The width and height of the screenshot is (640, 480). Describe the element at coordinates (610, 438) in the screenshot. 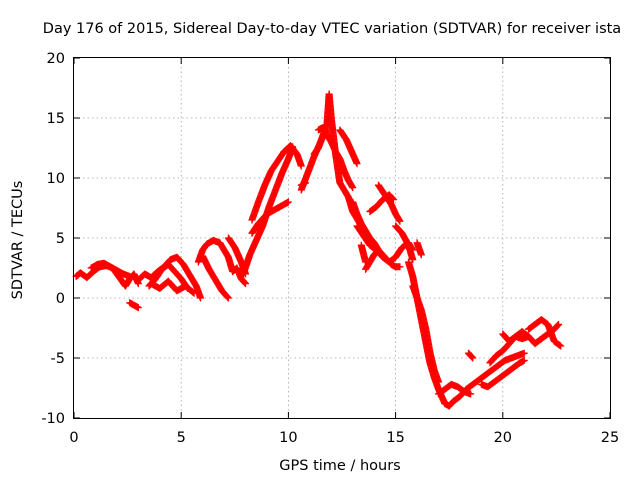

I see `x-tick-label: 25` at that location.